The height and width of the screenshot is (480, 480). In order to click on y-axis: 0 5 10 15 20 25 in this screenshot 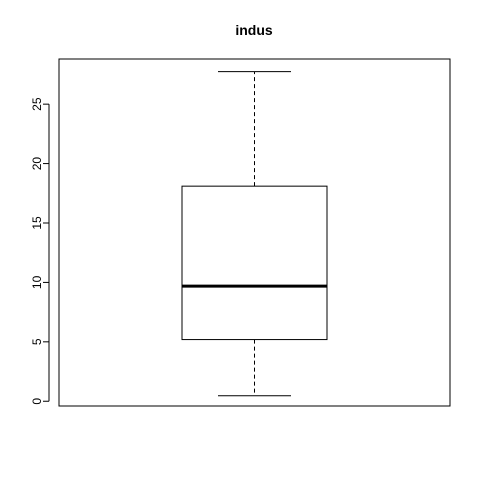, I will do `click(40, 251)`.